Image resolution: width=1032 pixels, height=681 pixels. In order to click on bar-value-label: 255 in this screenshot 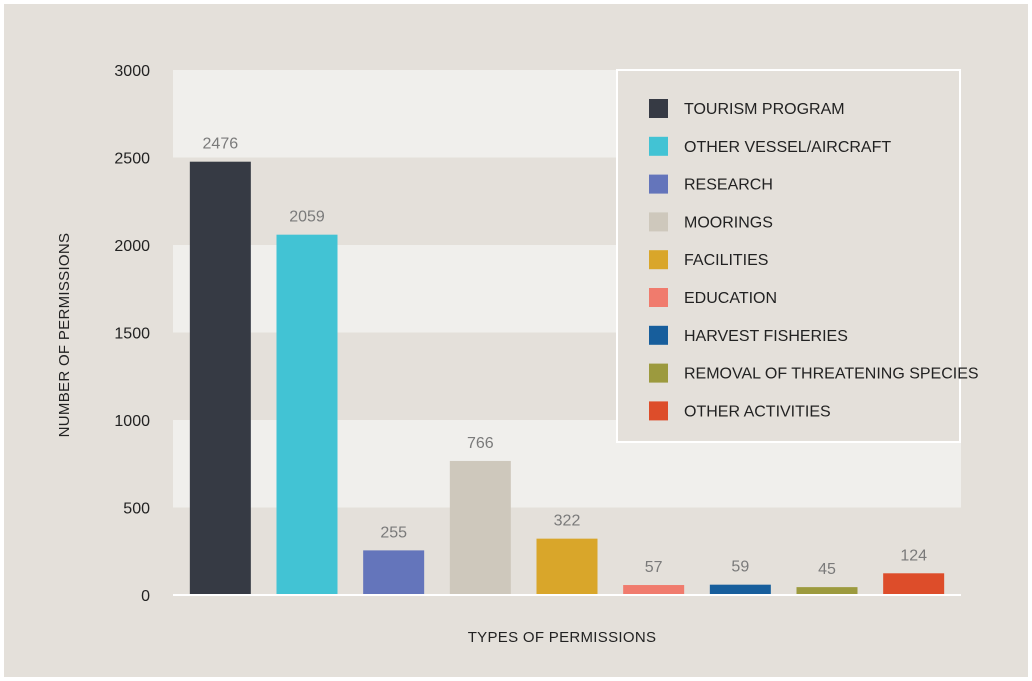, I will do `click(393, 532)`.